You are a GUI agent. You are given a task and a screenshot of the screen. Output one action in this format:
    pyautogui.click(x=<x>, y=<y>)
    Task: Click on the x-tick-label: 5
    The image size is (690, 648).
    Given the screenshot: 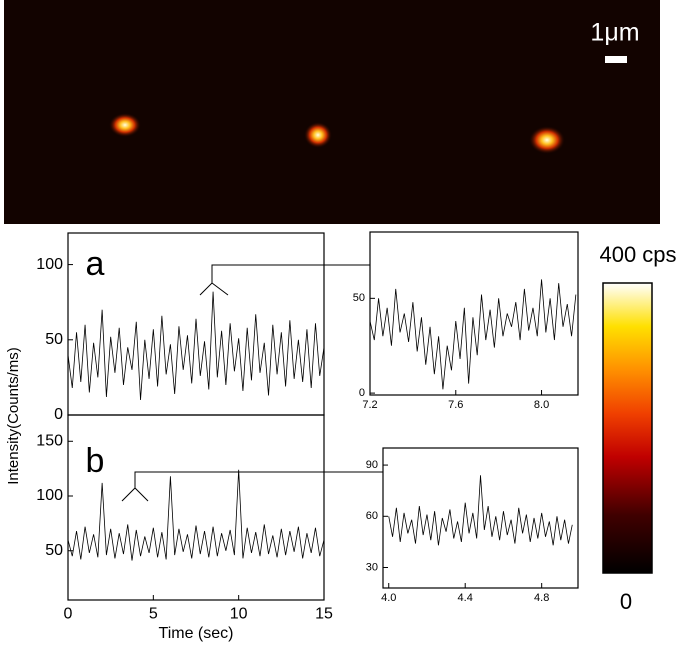 What is the action you would take?
    pyautogui.click(x=153, y=614)
    